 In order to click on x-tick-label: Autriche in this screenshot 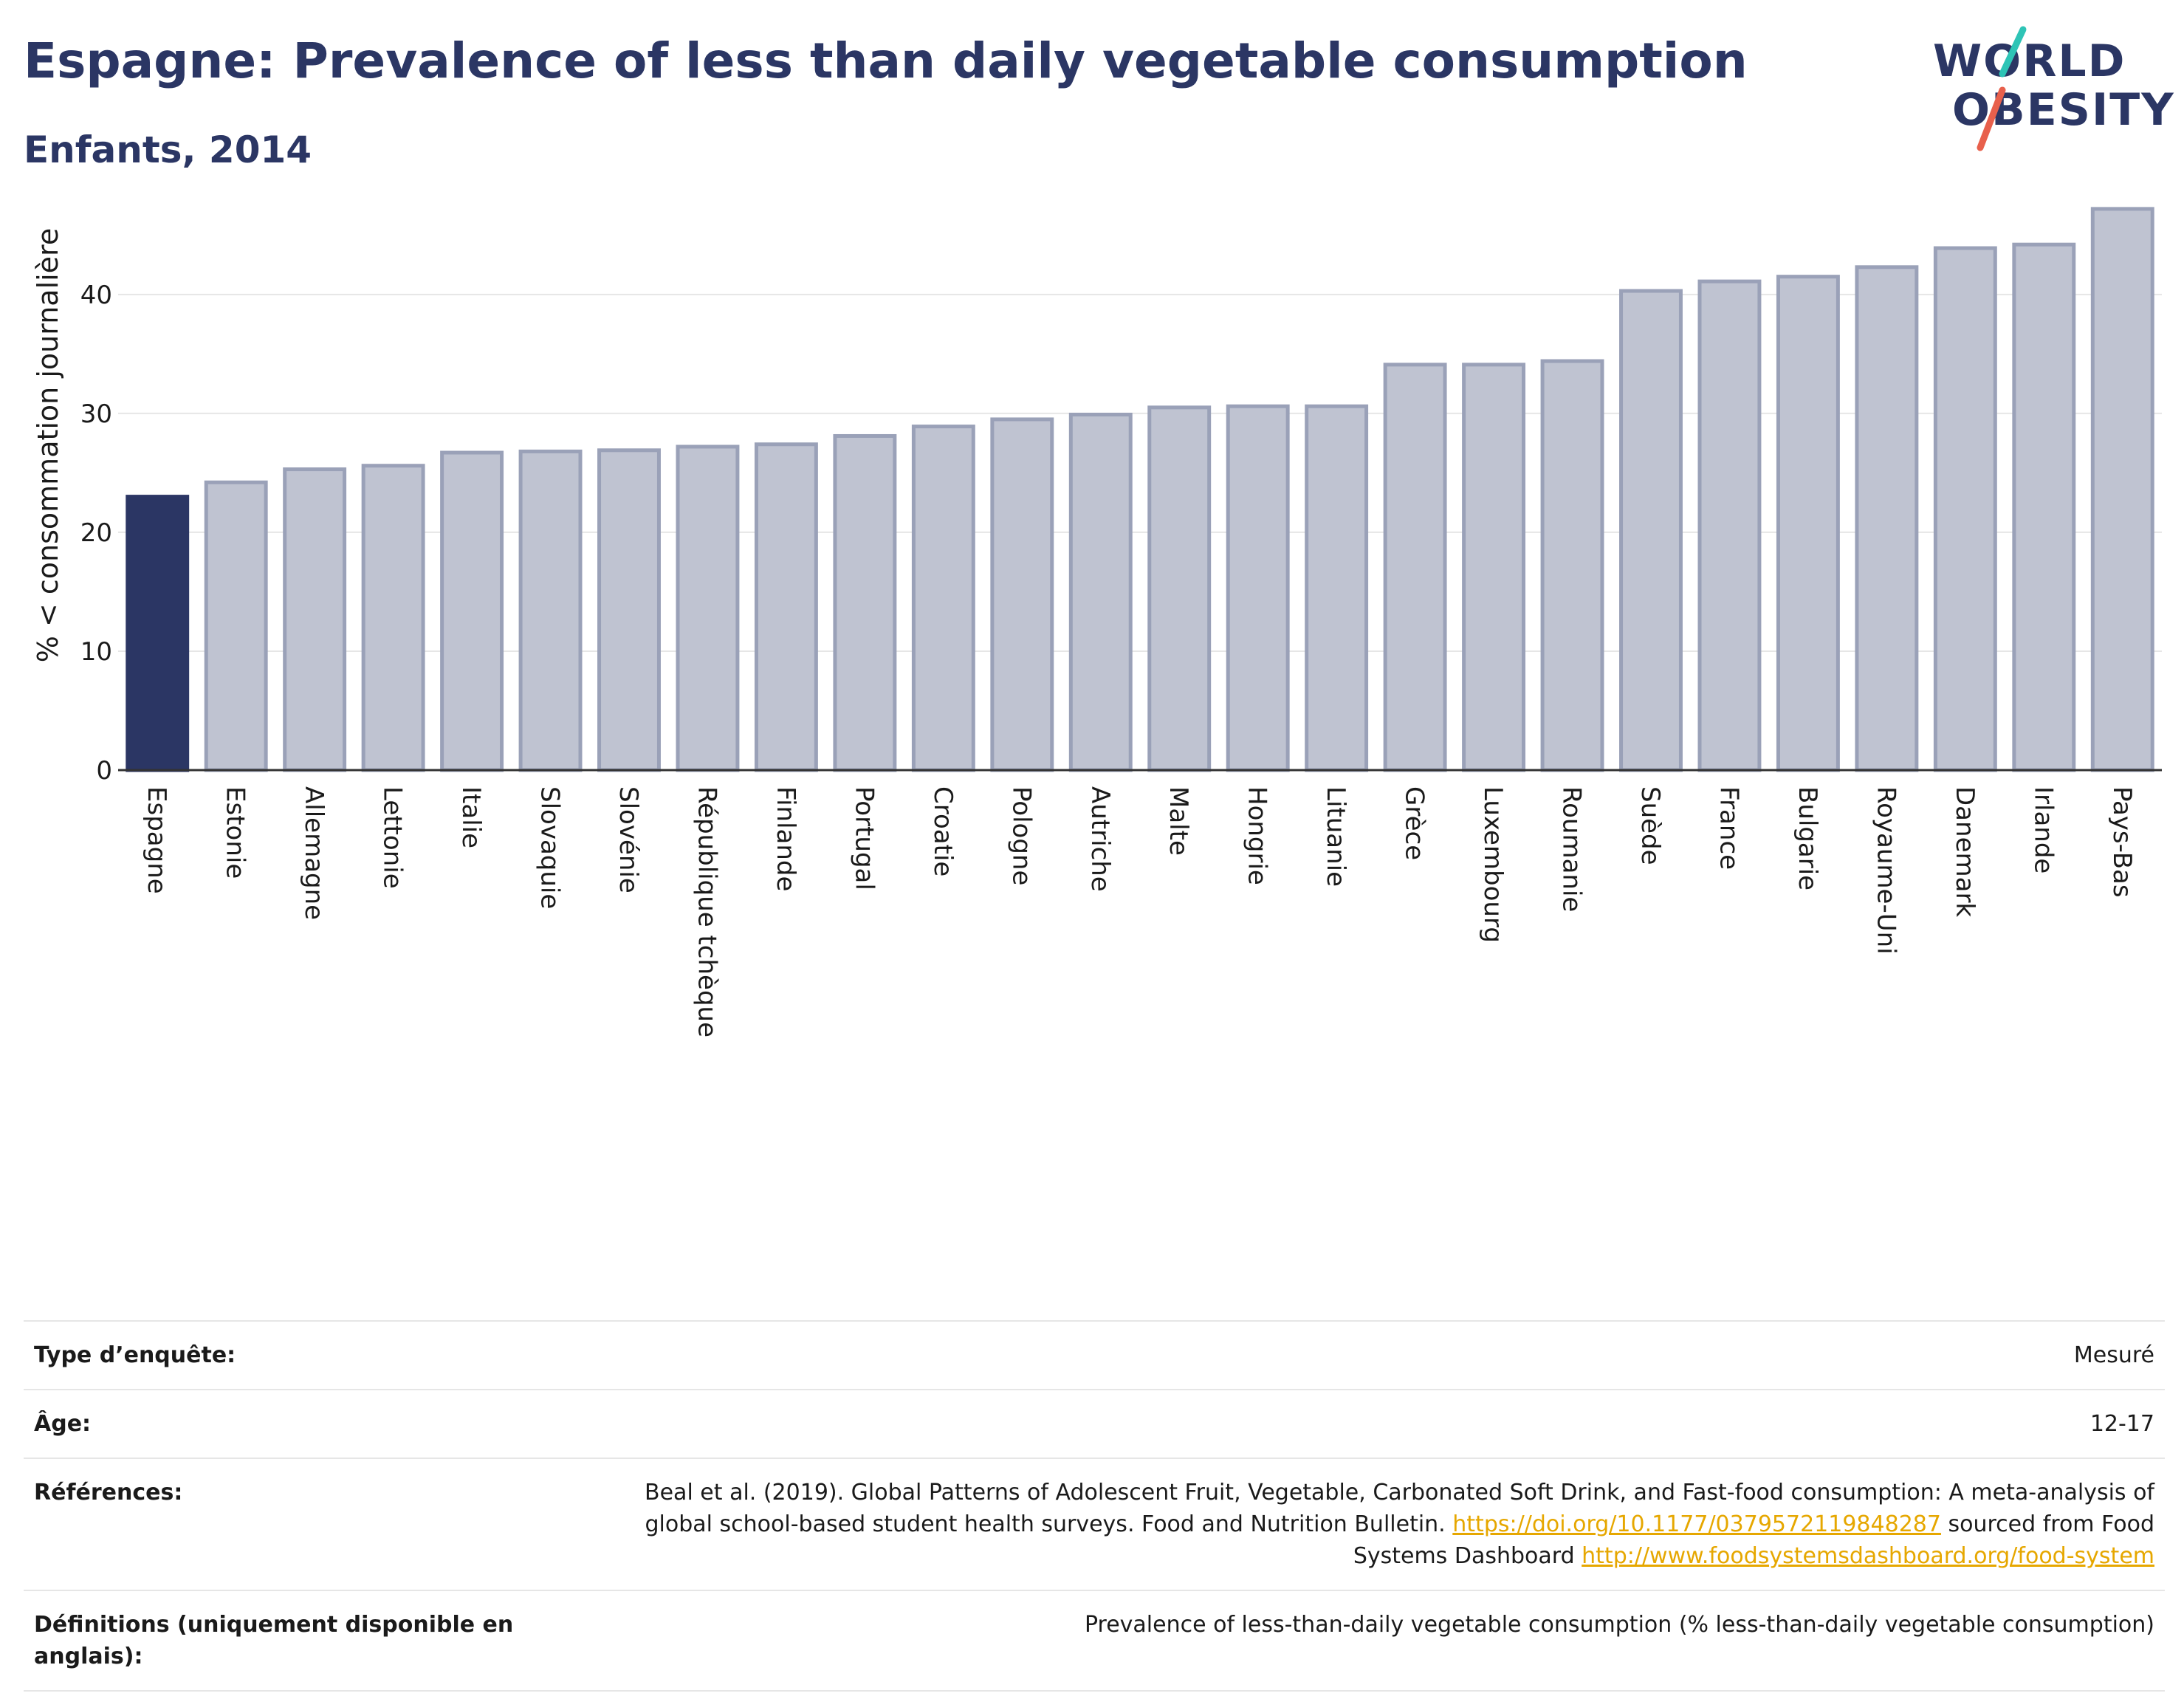, I will do `click(1100, 839)`.